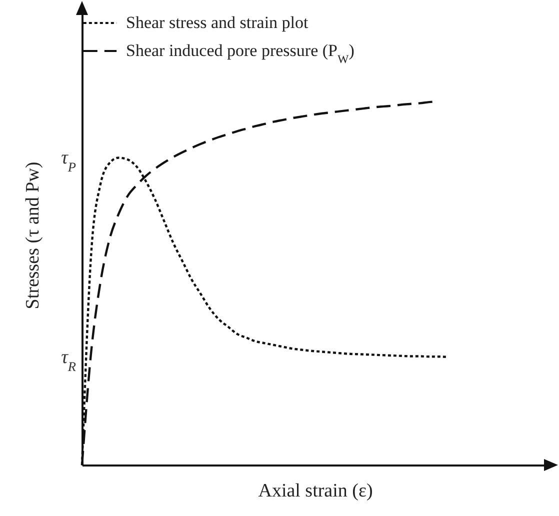  Describe the element at coordinates (68, 161) in the screenshot. I see `text: τ$_{P}$` at that location.